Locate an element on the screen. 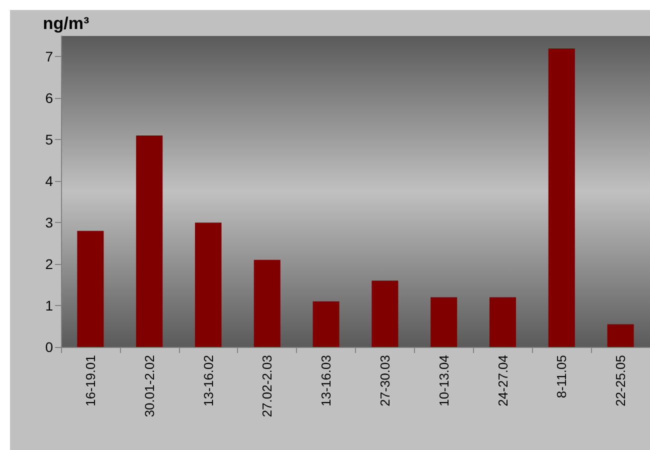 This screenshot has width=650, height=450. x-tick-label: 27.02-2.03 is located at coordinates (267, 386).